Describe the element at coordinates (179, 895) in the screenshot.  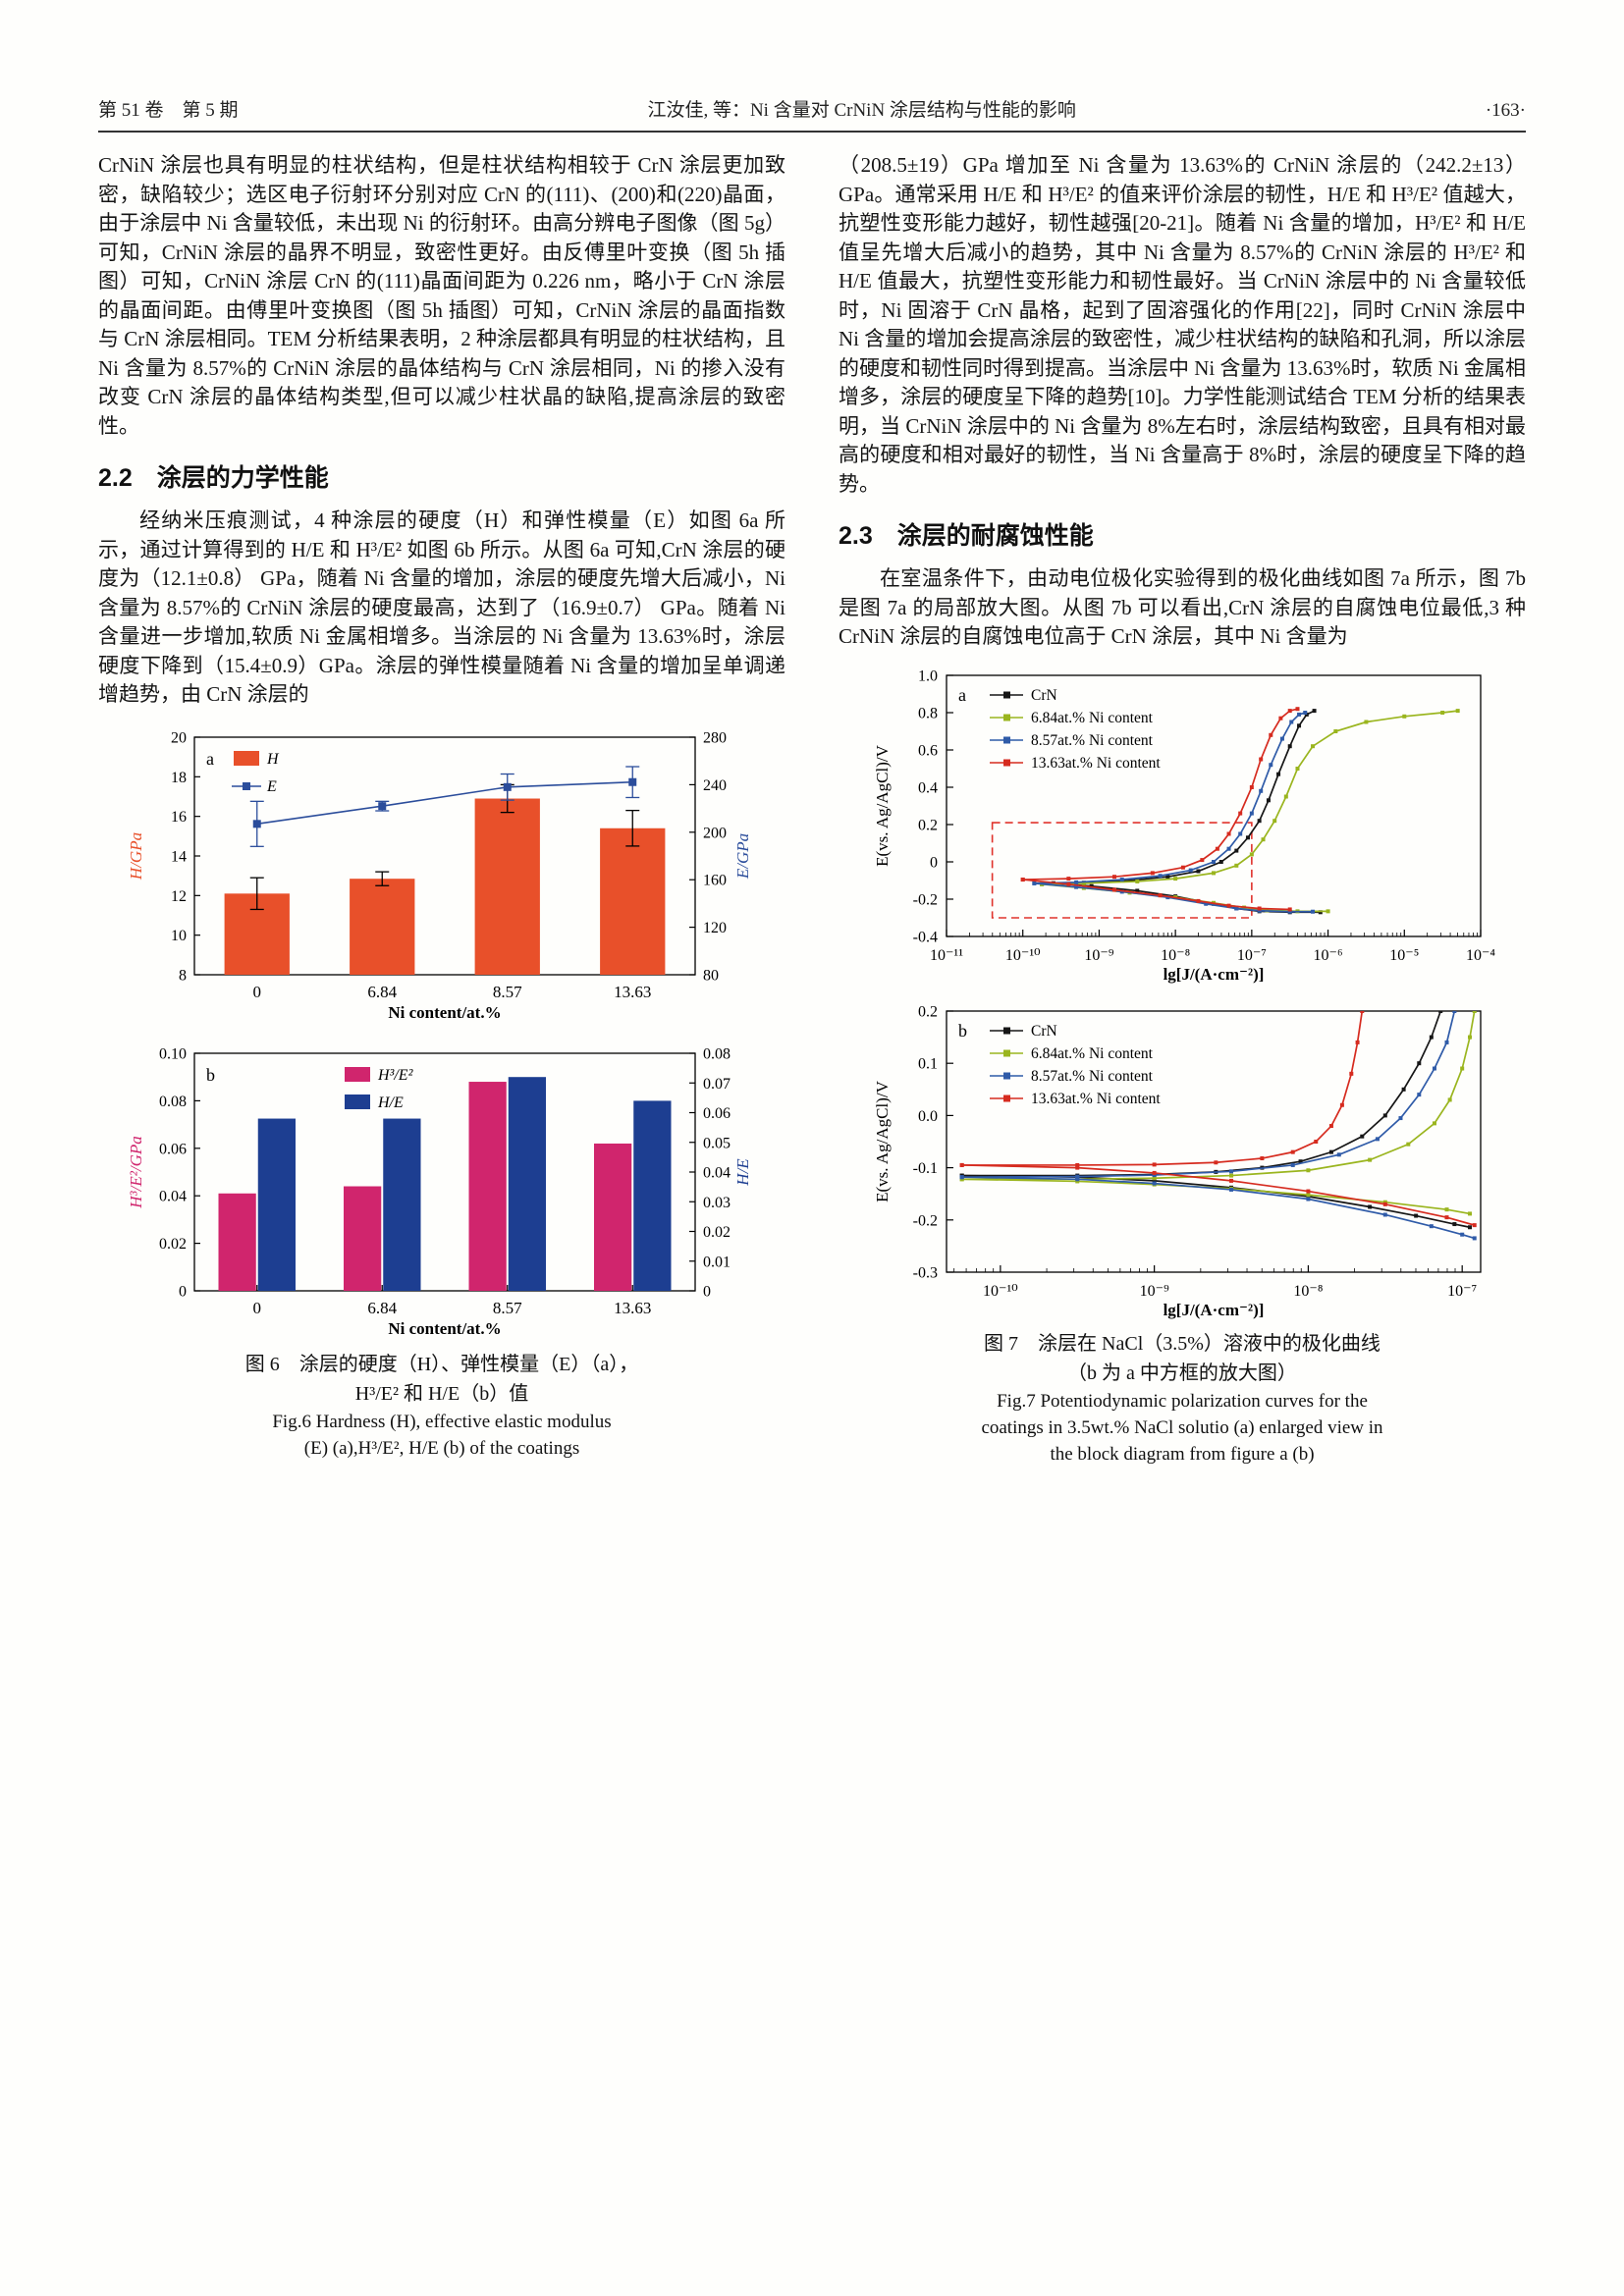
I see `svg-text: 12` at that location.